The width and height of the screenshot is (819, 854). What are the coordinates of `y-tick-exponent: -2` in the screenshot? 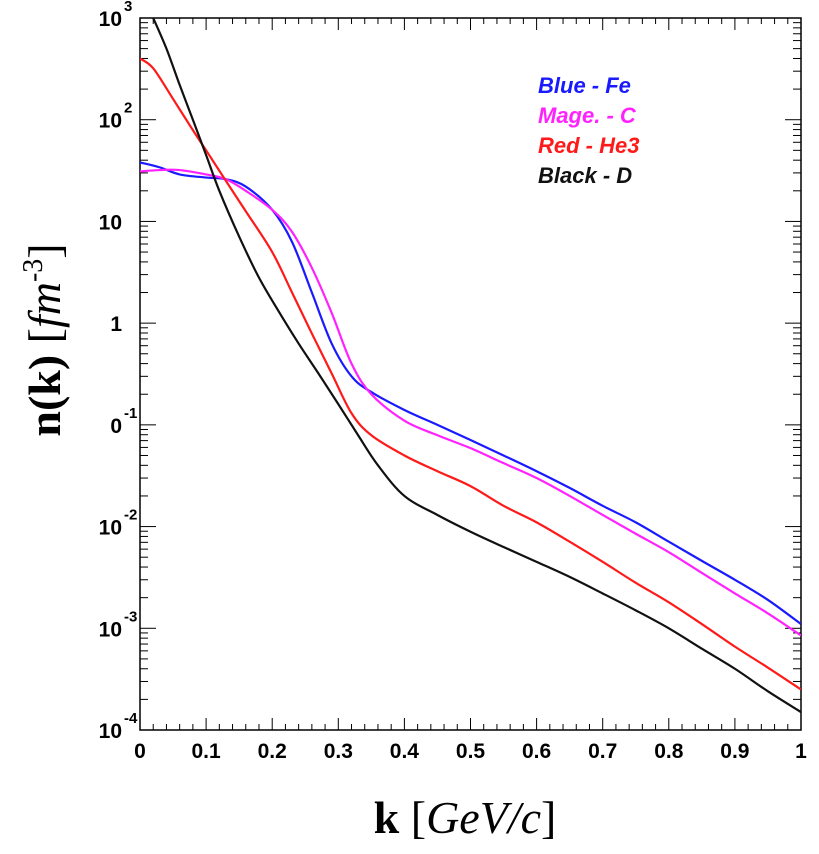 It's located at (130, 515).